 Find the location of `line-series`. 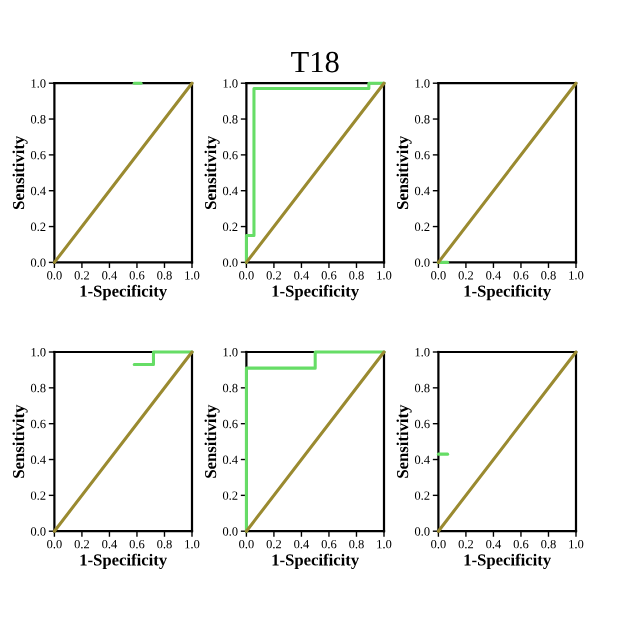

line-series is located at coordinates (315, 172).